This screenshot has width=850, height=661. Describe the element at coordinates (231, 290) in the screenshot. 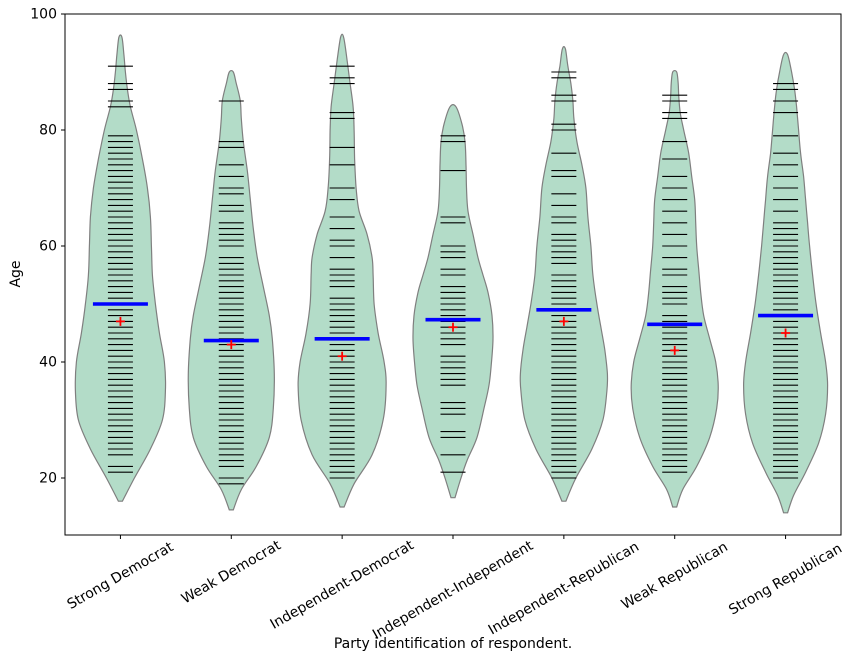

I see `violin-body-weak-democrat` at that location.